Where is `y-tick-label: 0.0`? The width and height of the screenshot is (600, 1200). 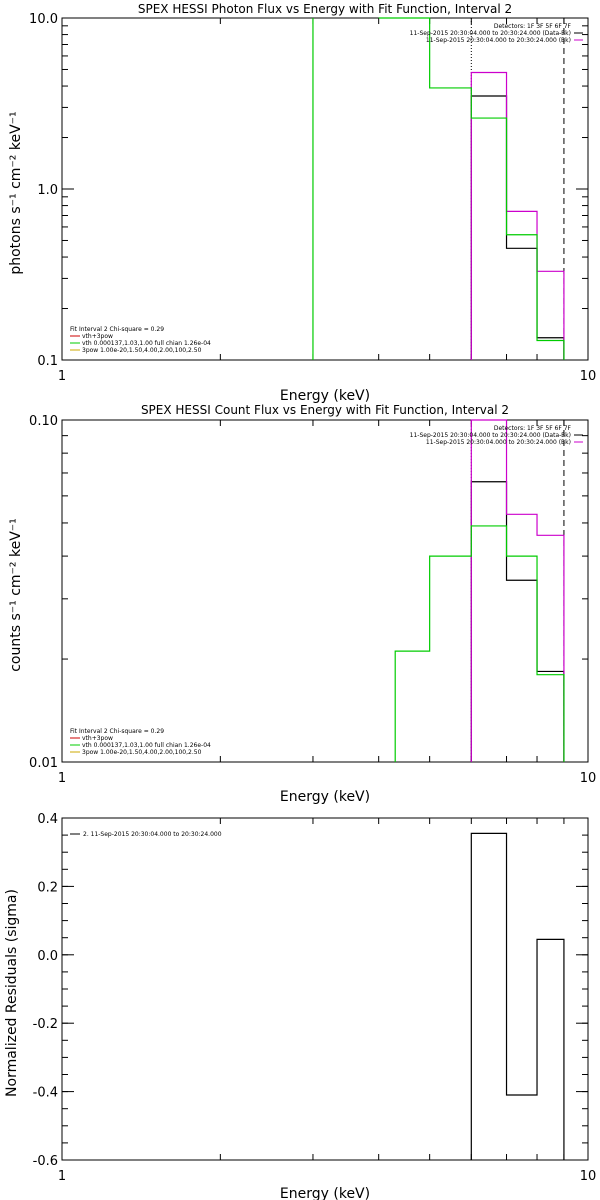 y-tick-label: 0.0 is located at coordinates (47, 956).